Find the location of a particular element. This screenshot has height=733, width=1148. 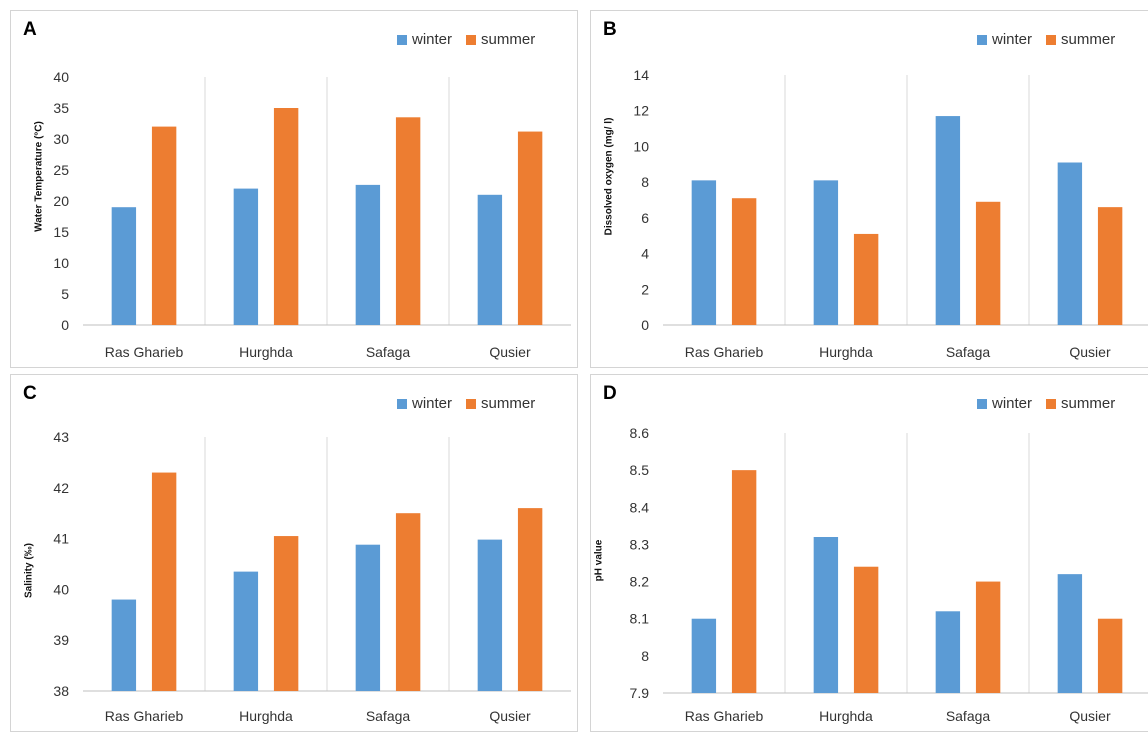

y-tick-label: 12 is located at coordinates (641, 111).